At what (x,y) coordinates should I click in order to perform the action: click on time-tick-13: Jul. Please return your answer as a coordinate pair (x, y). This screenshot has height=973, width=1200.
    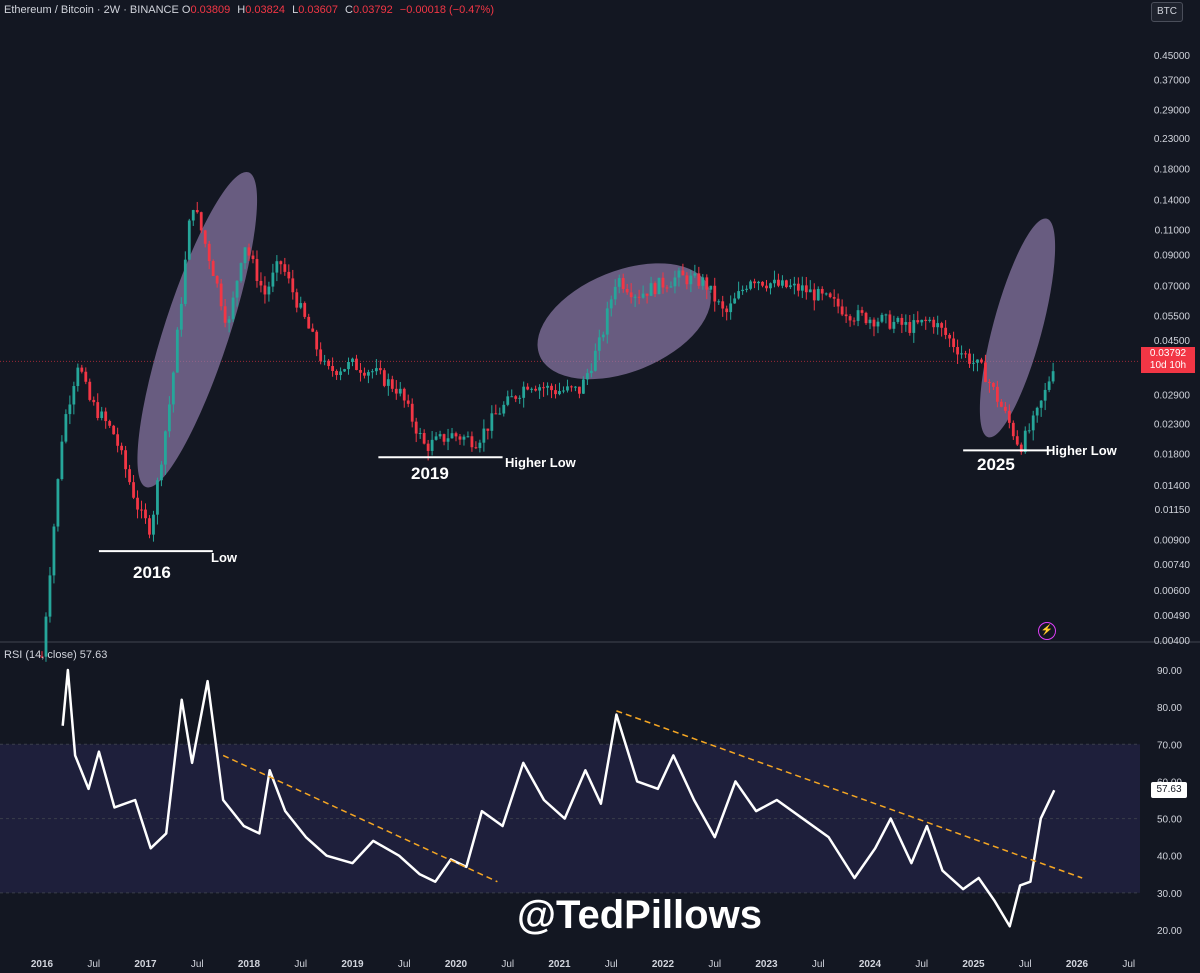
    Looking at the image, I should click on (714, 964).